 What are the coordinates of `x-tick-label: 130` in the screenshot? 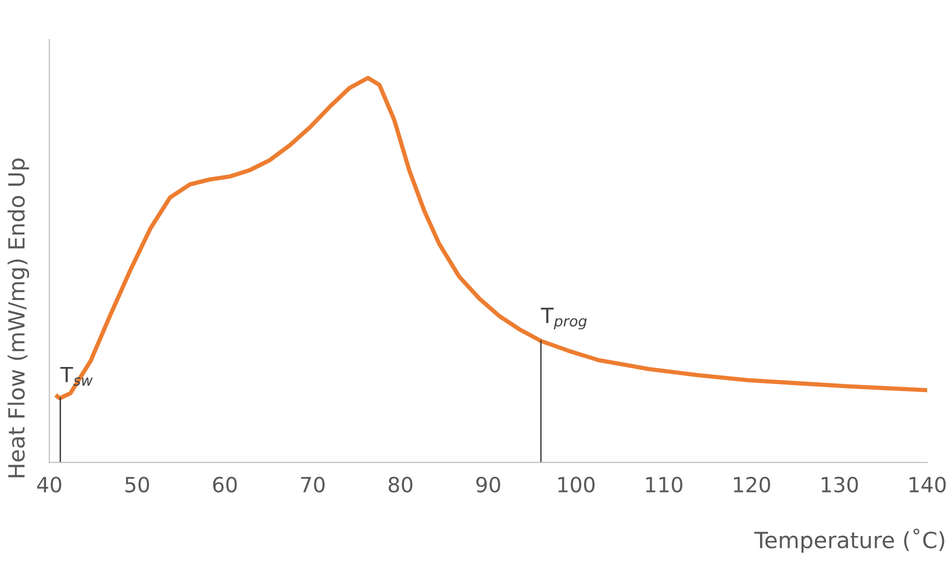 It's located at (840, 484).